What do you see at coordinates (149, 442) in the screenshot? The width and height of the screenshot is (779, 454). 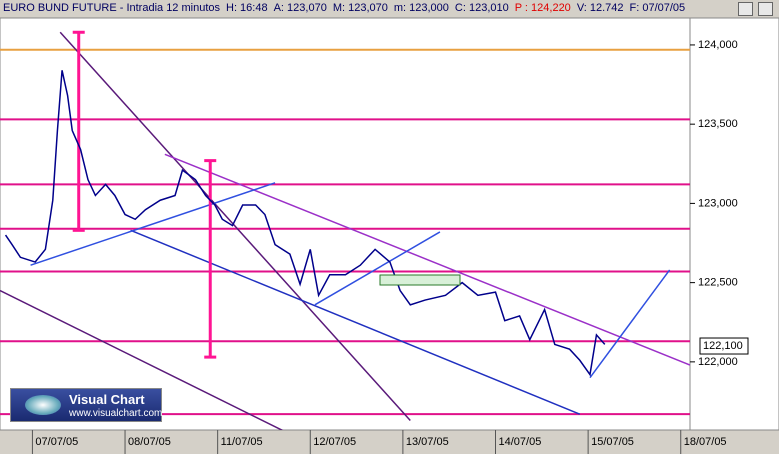 I see `x-tick-label: 08/07/05` at bounding box center [149, 442].